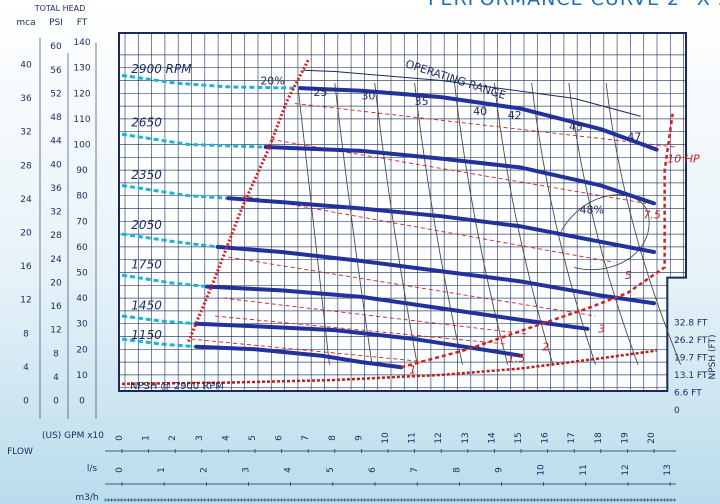 The height and width of the screenshot is (504, 720). What do you see at coordinates (82, 376) in the screenshot?
I see `ft-tick: 10` at bounding box center [82, 376].